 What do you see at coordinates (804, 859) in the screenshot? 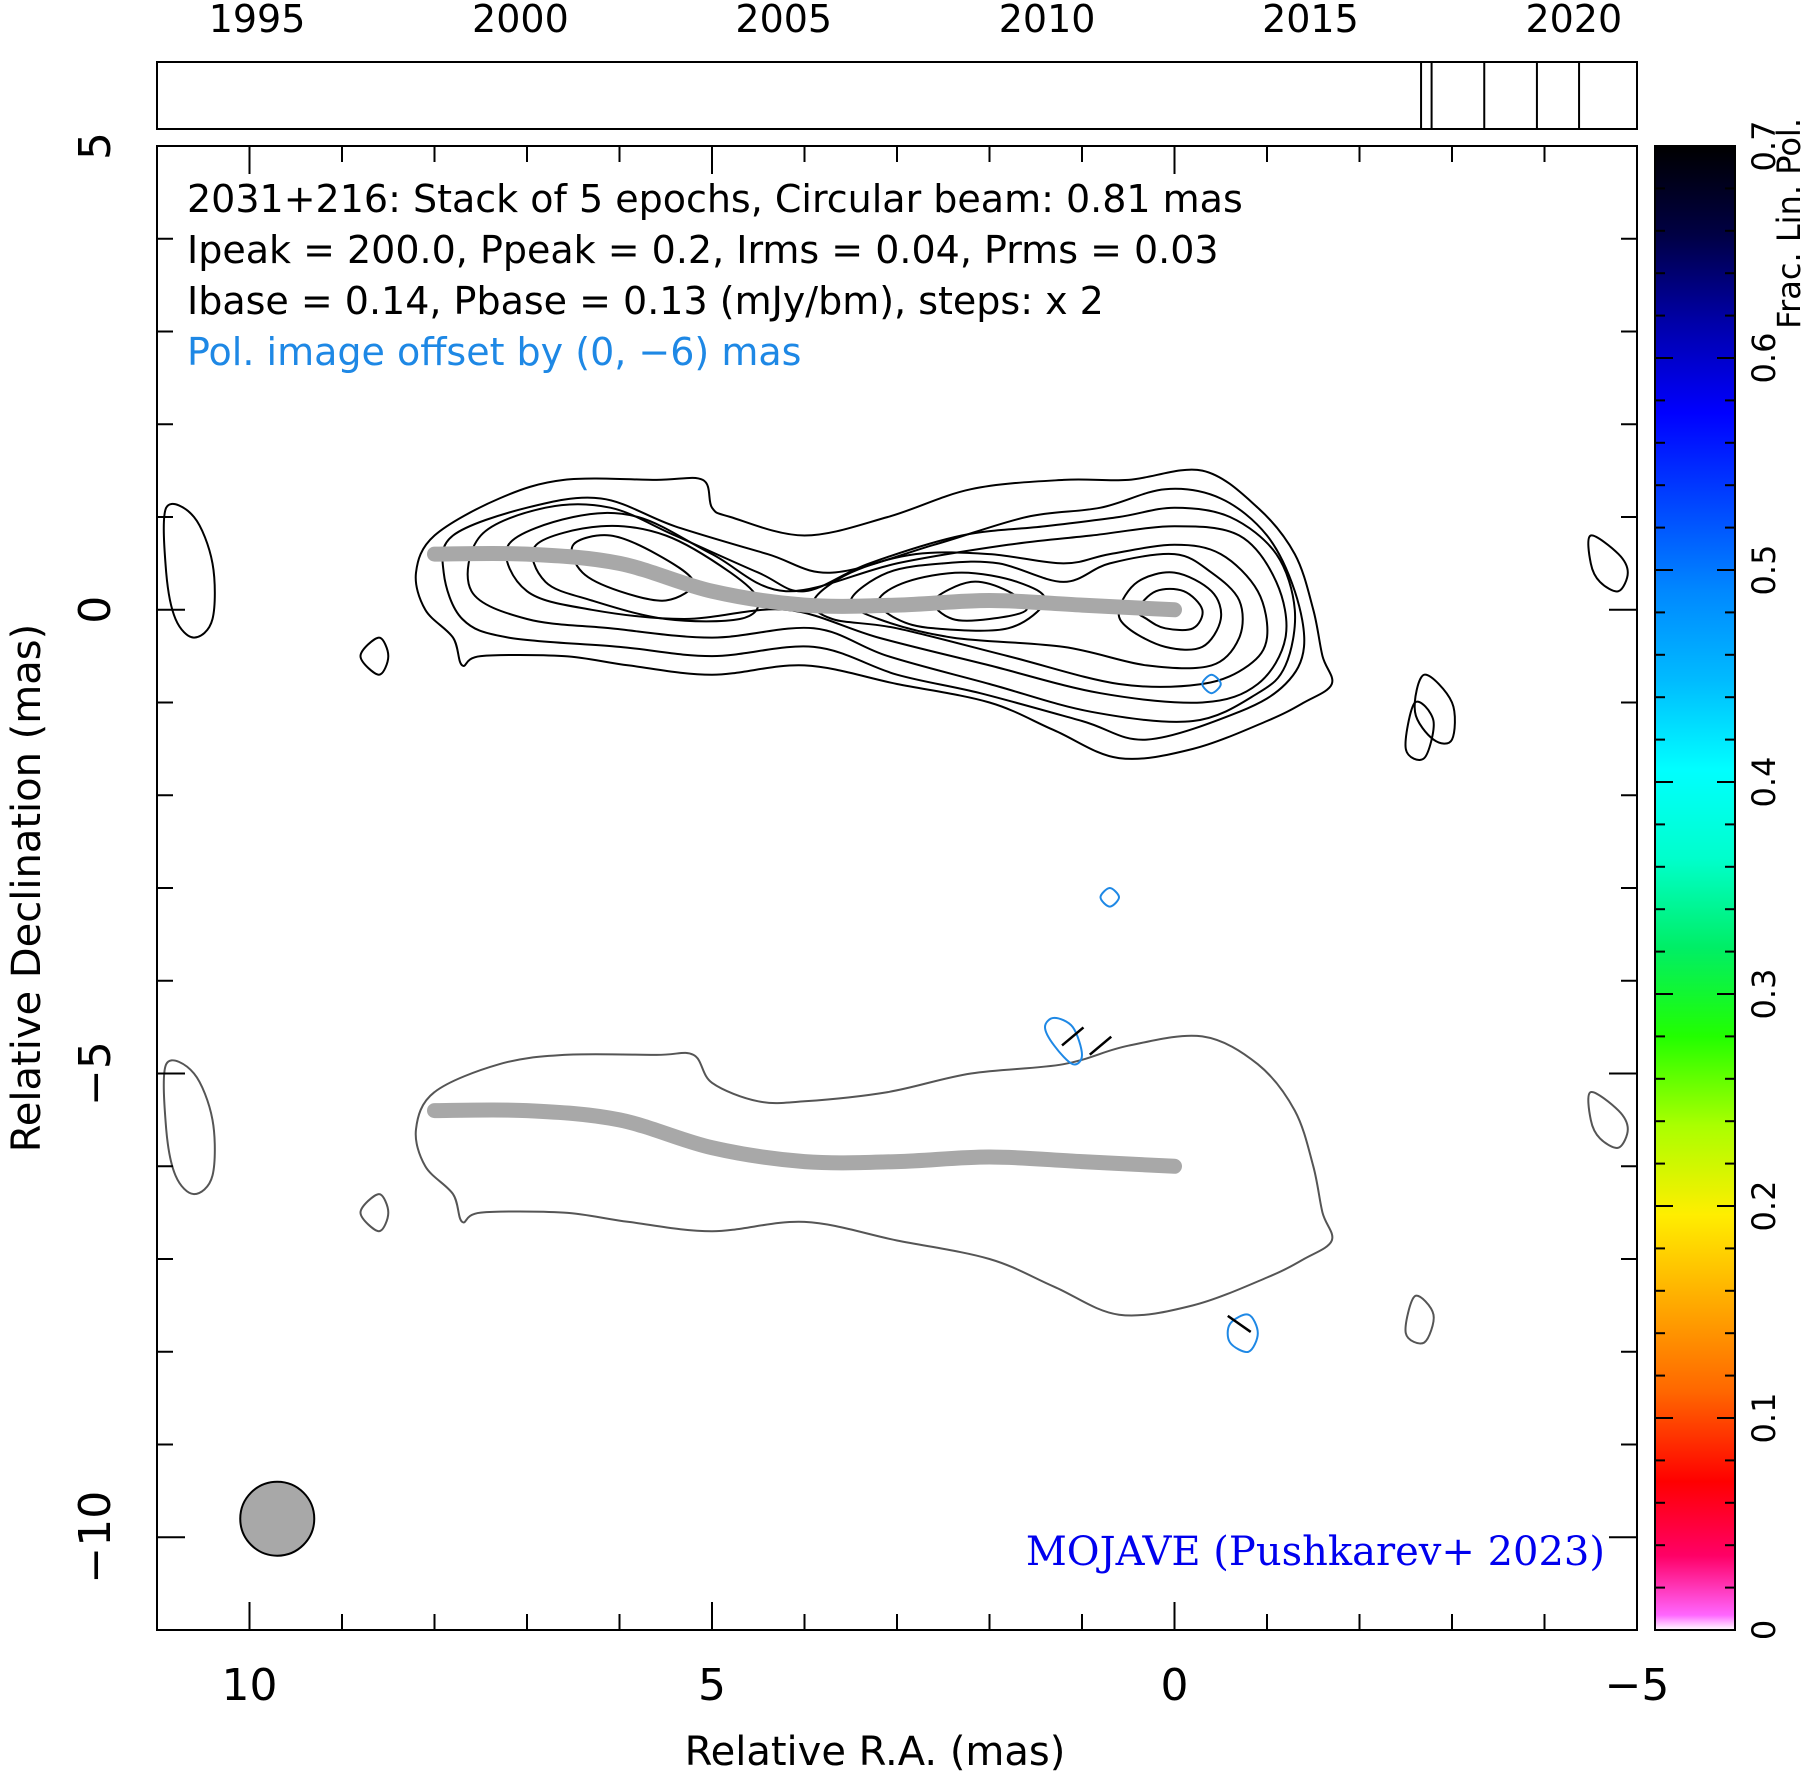
I see `jet-ridge-lines` at bounding box center [804, 859].